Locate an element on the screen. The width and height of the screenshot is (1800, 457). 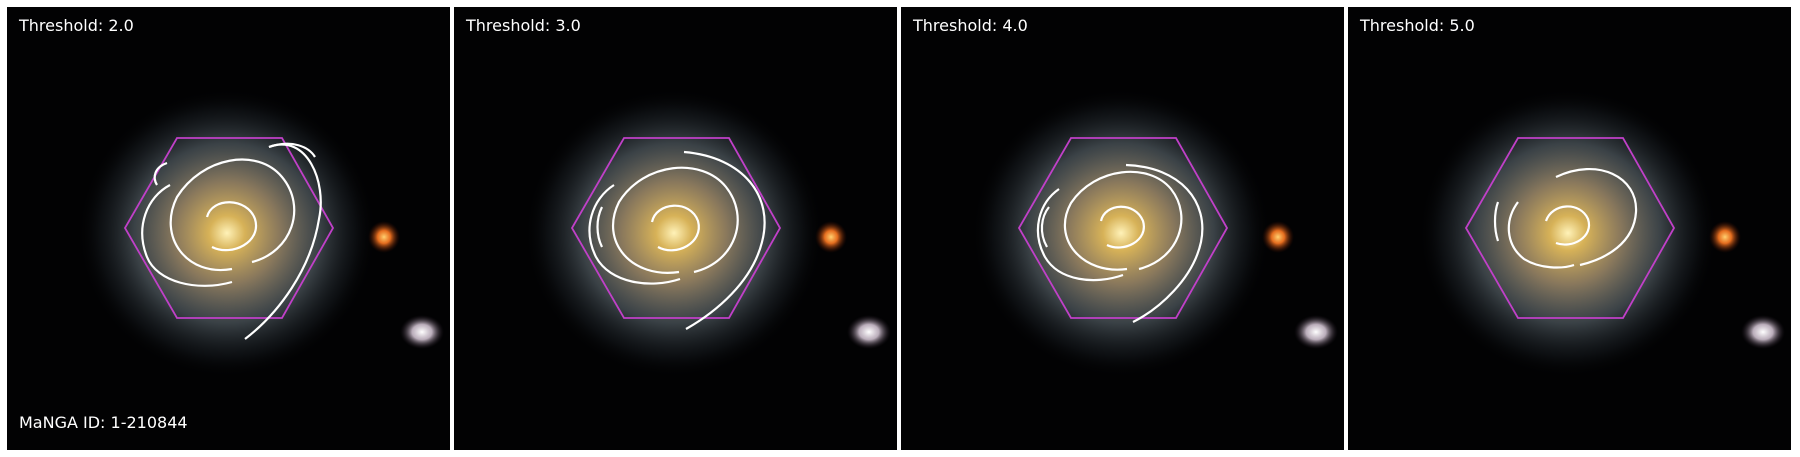
threshold-label: Threshold: 3.0 is located at coordinates (523, 25).